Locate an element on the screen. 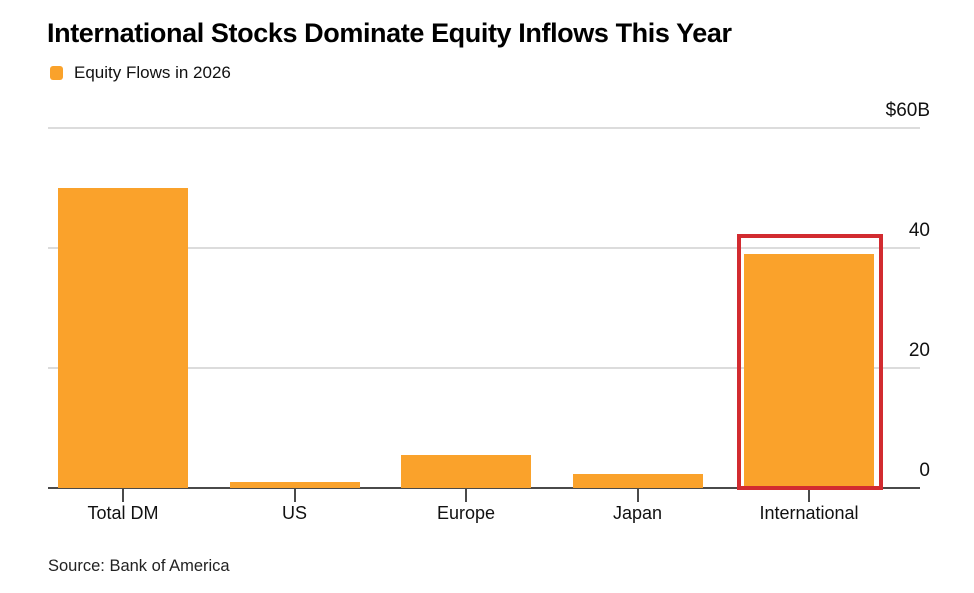  x-axis-label-europe: Europe is located at coordinates (466, 513).